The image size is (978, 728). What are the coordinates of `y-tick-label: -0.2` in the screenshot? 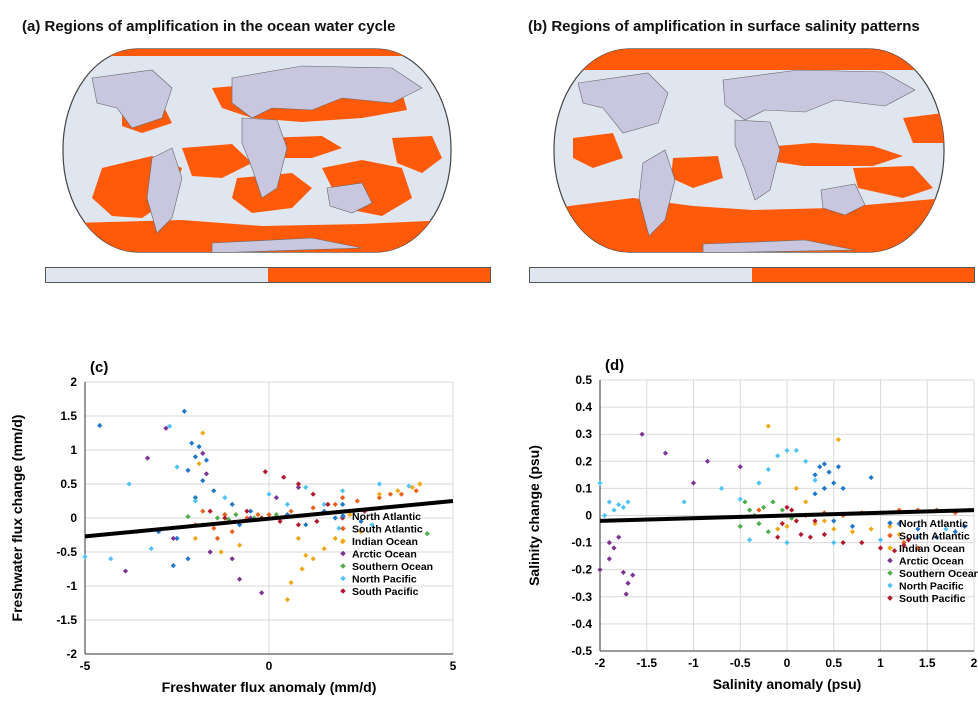 It's located at (581, 570).